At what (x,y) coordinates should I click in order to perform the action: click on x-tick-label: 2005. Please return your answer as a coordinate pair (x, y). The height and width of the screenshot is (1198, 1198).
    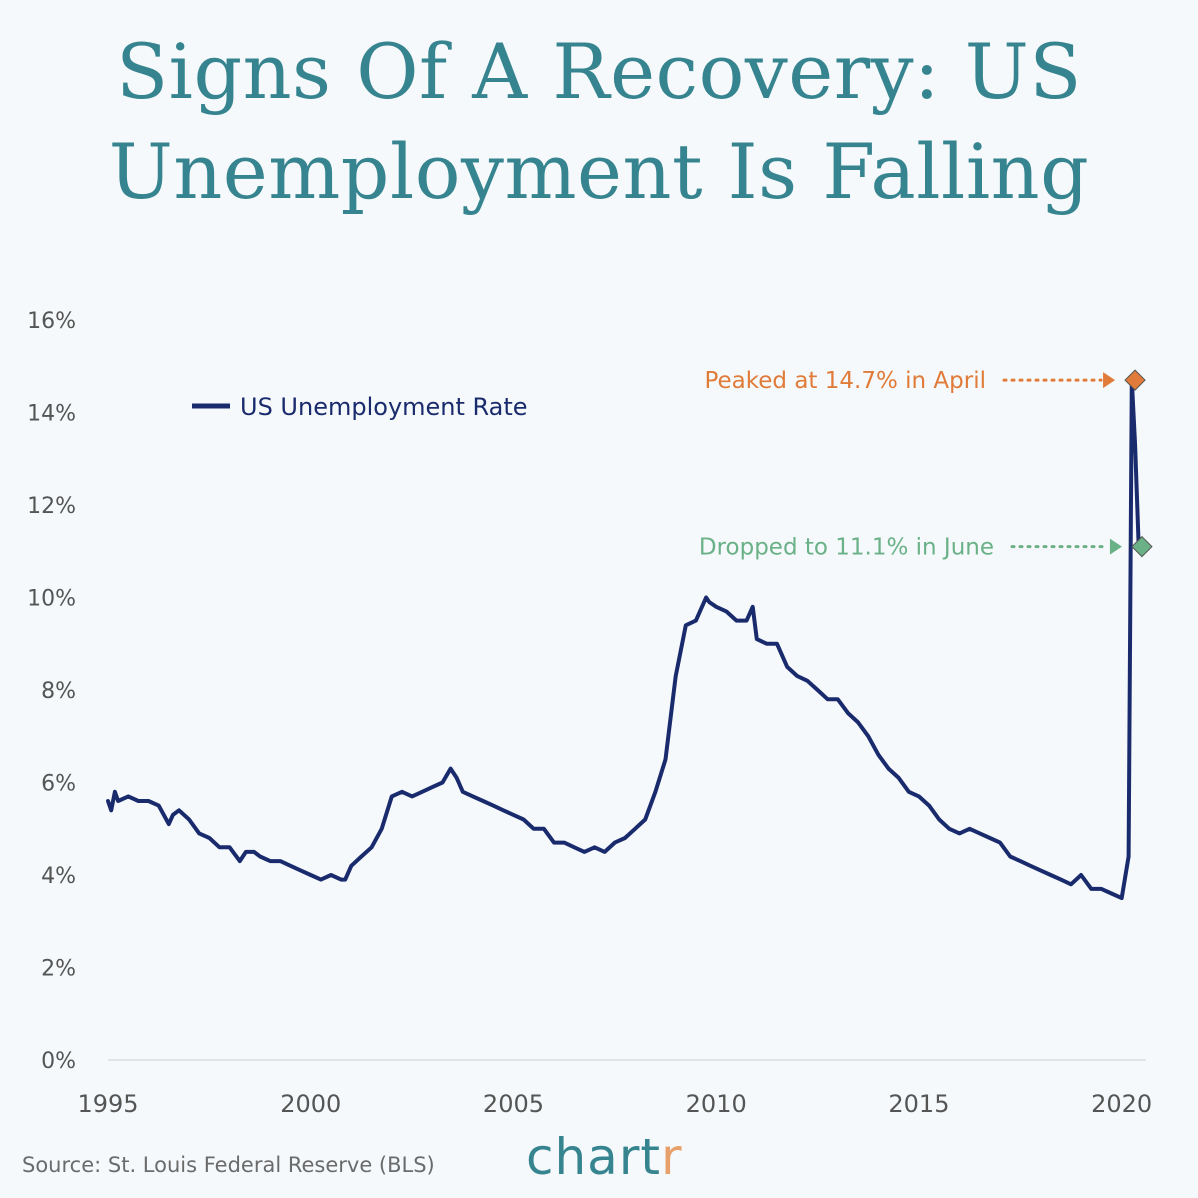
    Looking at the image, I should click on (513, 1104).